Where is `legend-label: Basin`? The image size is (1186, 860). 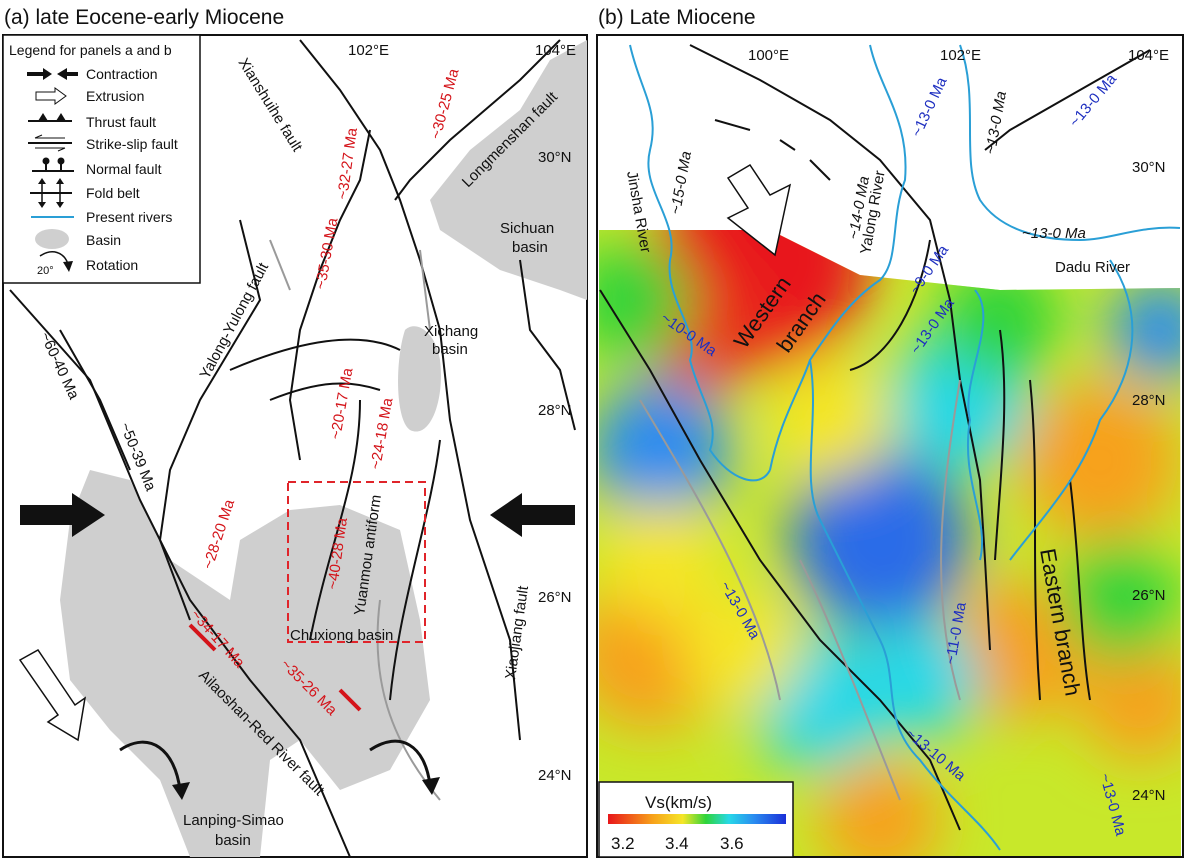 legend-label: Basin is located at coordinates (103, 240).